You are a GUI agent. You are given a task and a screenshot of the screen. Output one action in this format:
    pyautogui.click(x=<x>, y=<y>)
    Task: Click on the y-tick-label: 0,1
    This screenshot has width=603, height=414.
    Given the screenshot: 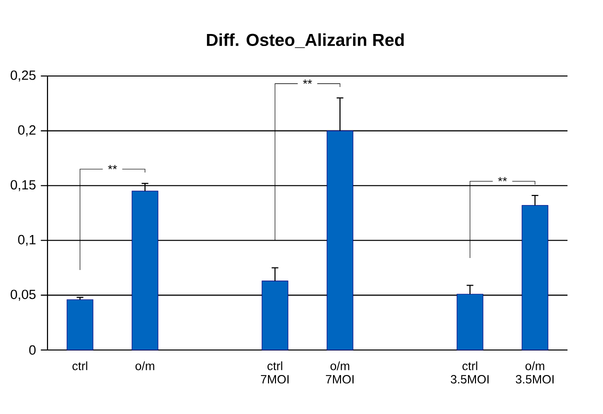 What is the action you would take?
    pyautogui.click(x=27, y=240)
    